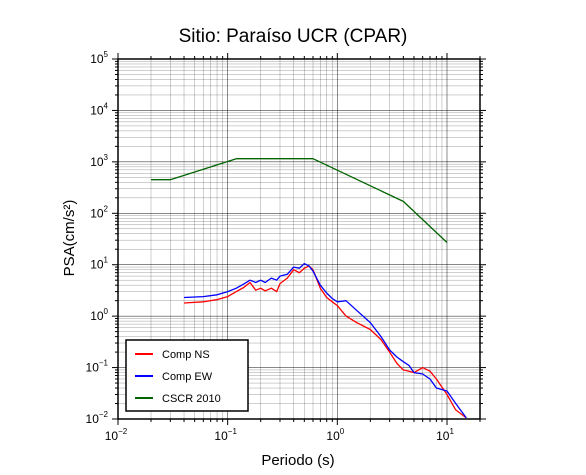  What do you see at coordinates (69, 238) in the screenshot?
I see `y-axis-title: PSA(cm/s²)` at bounding box center [69, 238].